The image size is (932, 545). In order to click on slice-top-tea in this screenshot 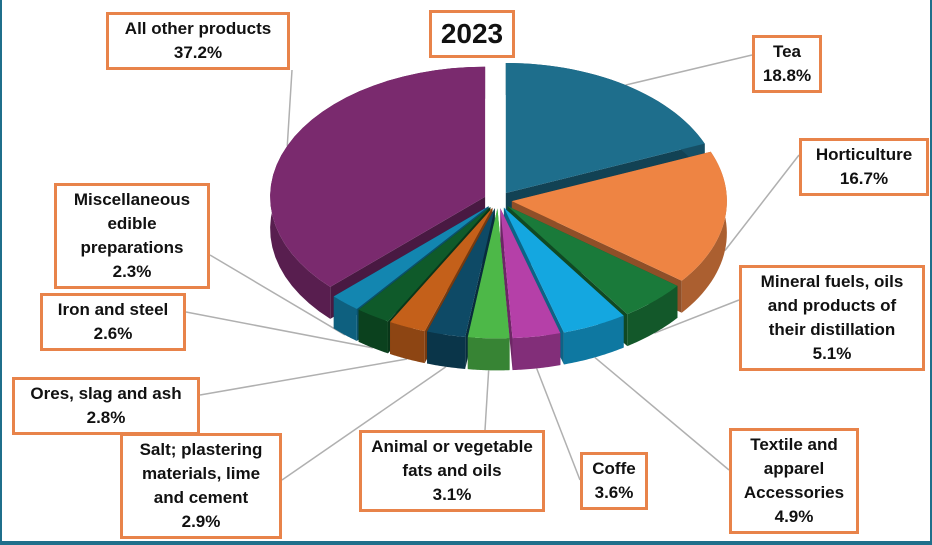, I will do `click(605, 128)`.